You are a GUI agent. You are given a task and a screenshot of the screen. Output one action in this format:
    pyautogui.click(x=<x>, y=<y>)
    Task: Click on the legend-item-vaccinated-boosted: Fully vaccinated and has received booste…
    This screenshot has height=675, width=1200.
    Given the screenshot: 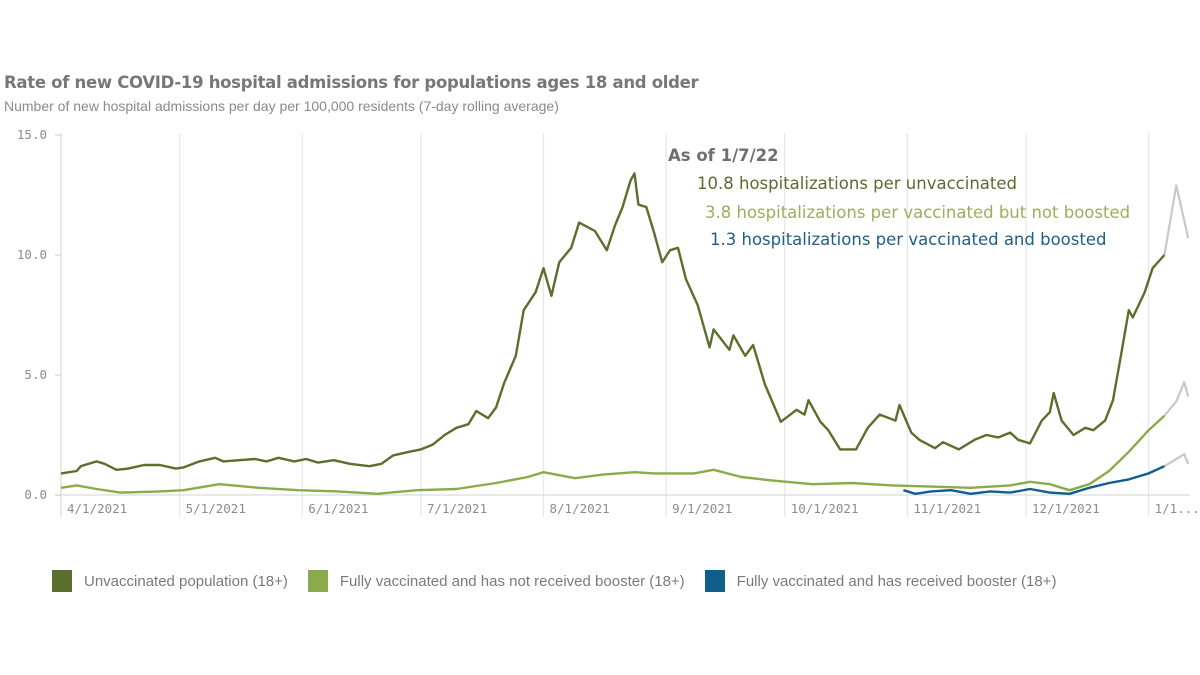 What is the action you would take?
    pyautogui.click(x=880, y=581)
    